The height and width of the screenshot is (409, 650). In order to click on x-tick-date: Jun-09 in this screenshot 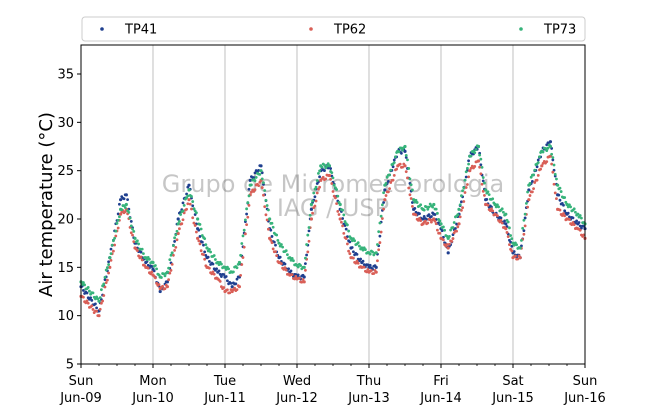, I will do `click(80, 398)`.